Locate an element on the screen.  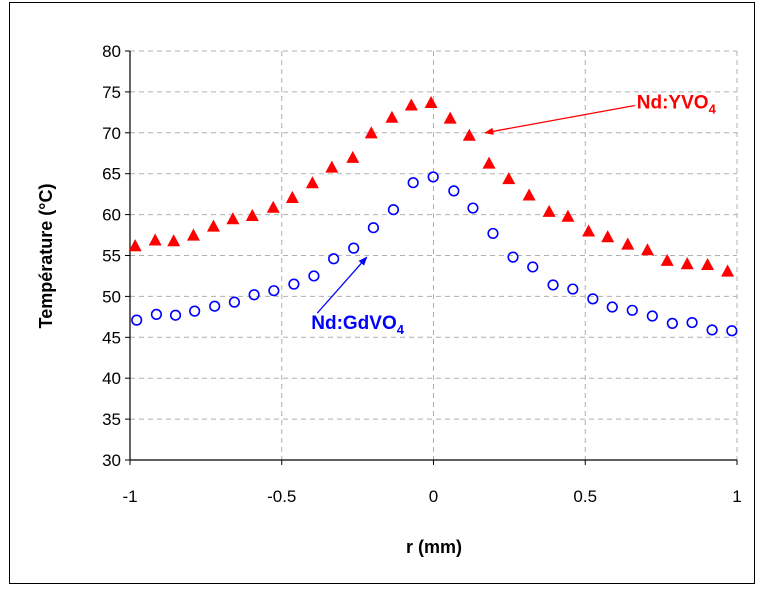
y-tick-label: 50 is located at coordinates (111, 296).